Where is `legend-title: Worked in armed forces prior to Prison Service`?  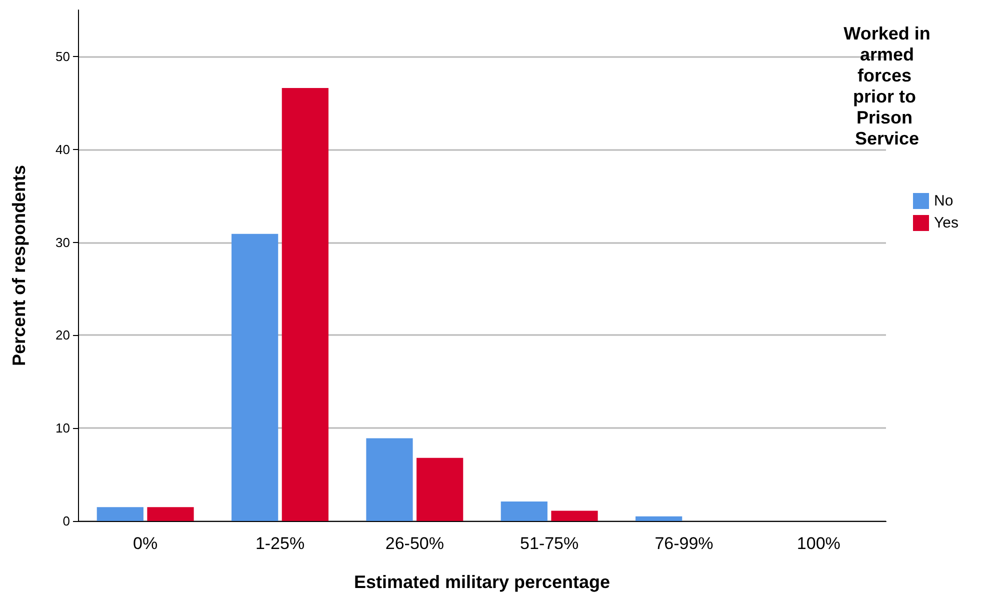 legend-title: Worked in armed forces prior to Prison Service is located at coordinates (887, 86).